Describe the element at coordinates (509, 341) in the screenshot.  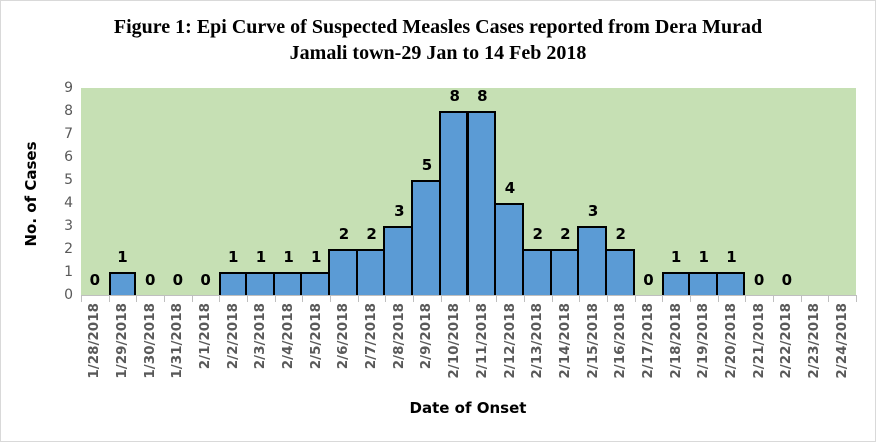
I see `x-tick-label: 2/12/2018` at that location.